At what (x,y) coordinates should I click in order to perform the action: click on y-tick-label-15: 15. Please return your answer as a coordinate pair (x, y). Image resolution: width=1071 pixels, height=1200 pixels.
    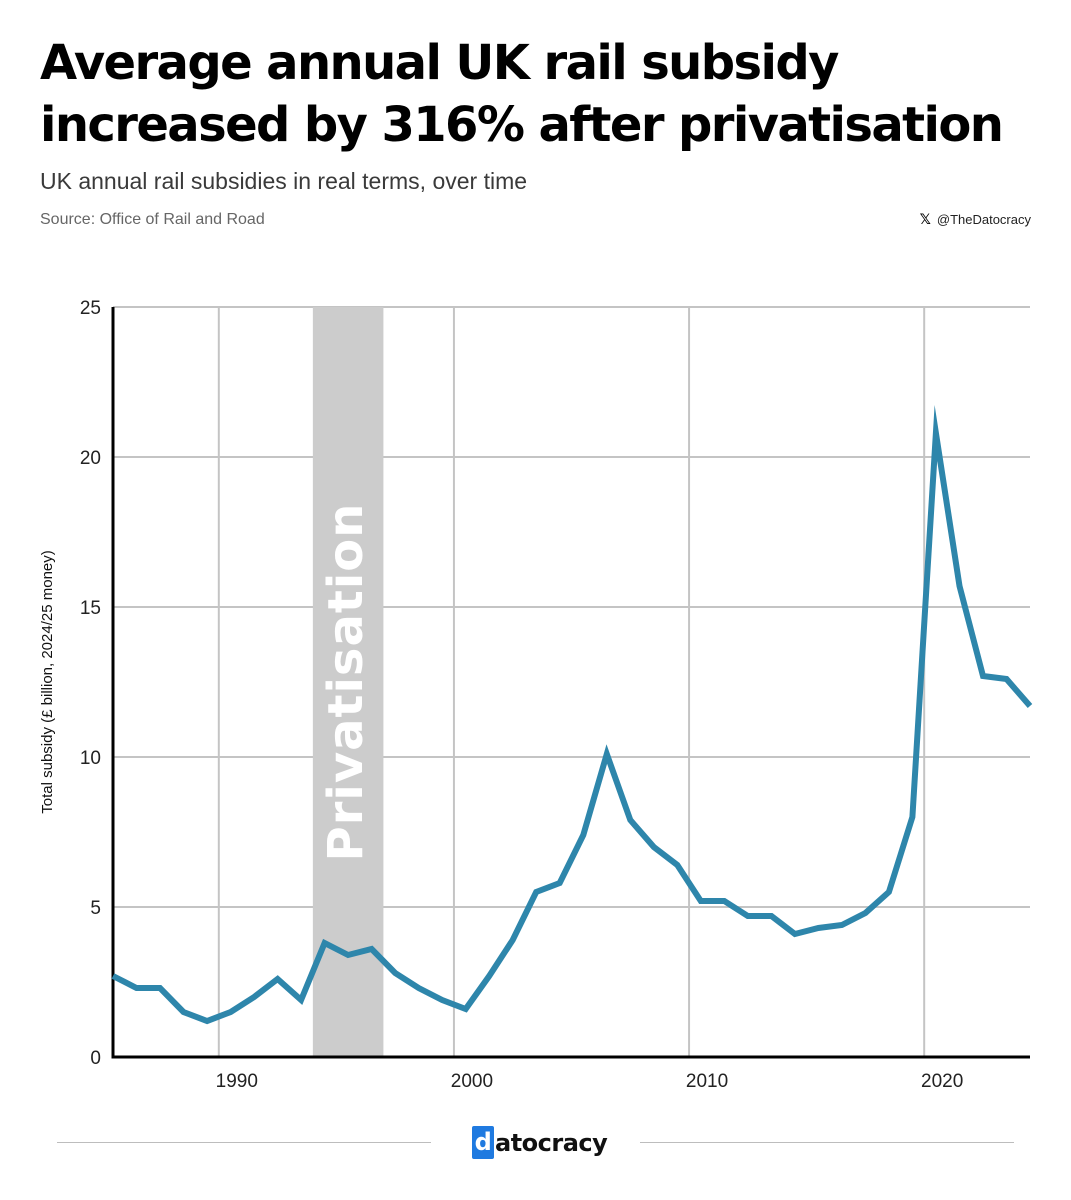
    Looking at the image, I should click on (90, 608).